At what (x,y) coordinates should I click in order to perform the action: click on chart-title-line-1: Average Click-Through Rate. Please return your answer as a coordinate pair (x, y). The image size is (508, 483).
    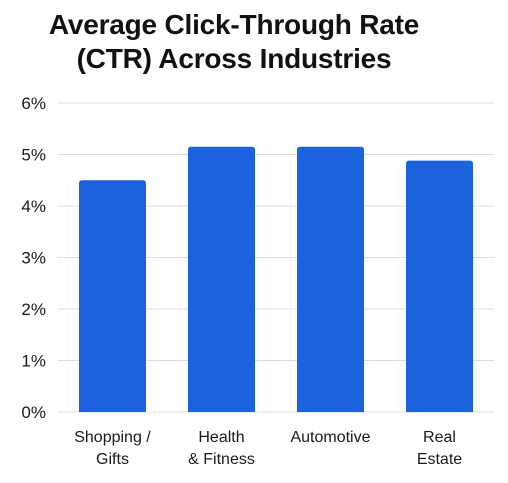
    Looking at the image, I should click on (234, 24).